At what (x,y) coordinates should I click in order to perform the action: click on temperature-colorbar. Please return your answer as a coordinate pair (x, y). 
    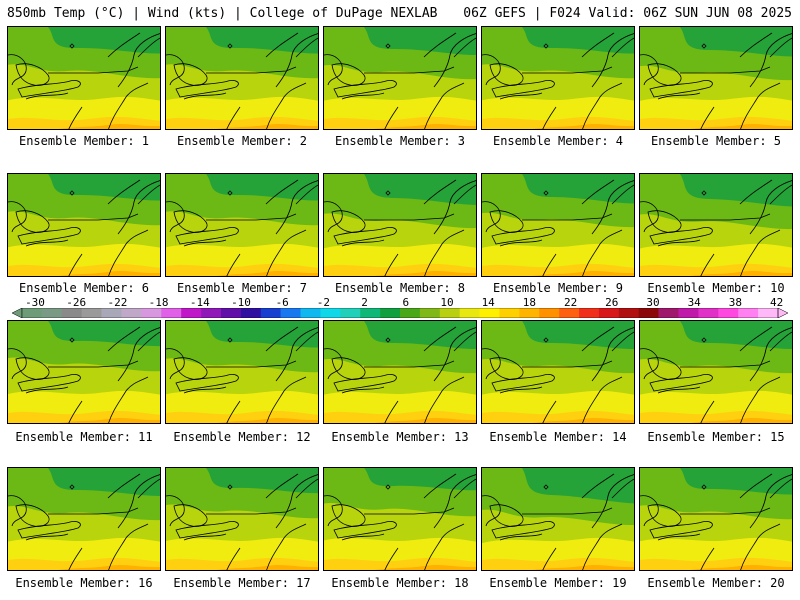
    Looking at the image, I should click on (400, 313).